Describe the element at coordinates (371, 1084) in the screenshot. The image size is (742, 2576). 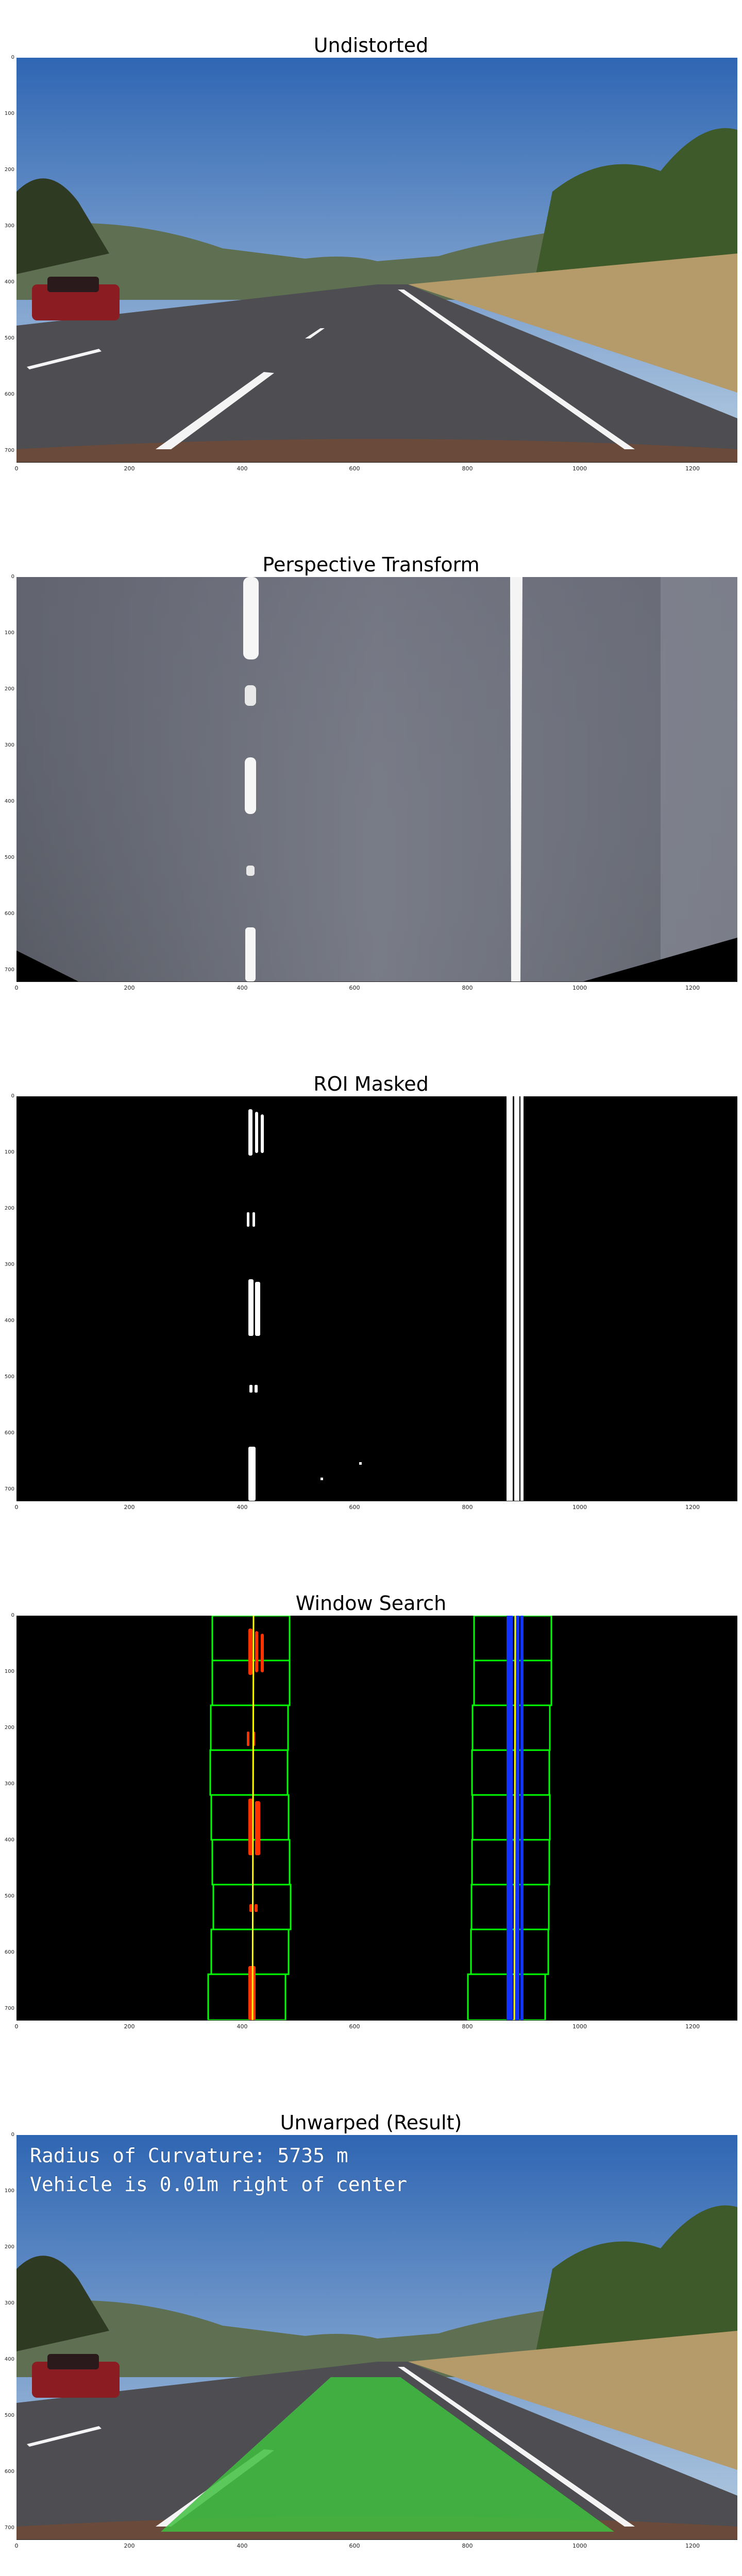
I see `panel-title: ROI Masked` at that location.